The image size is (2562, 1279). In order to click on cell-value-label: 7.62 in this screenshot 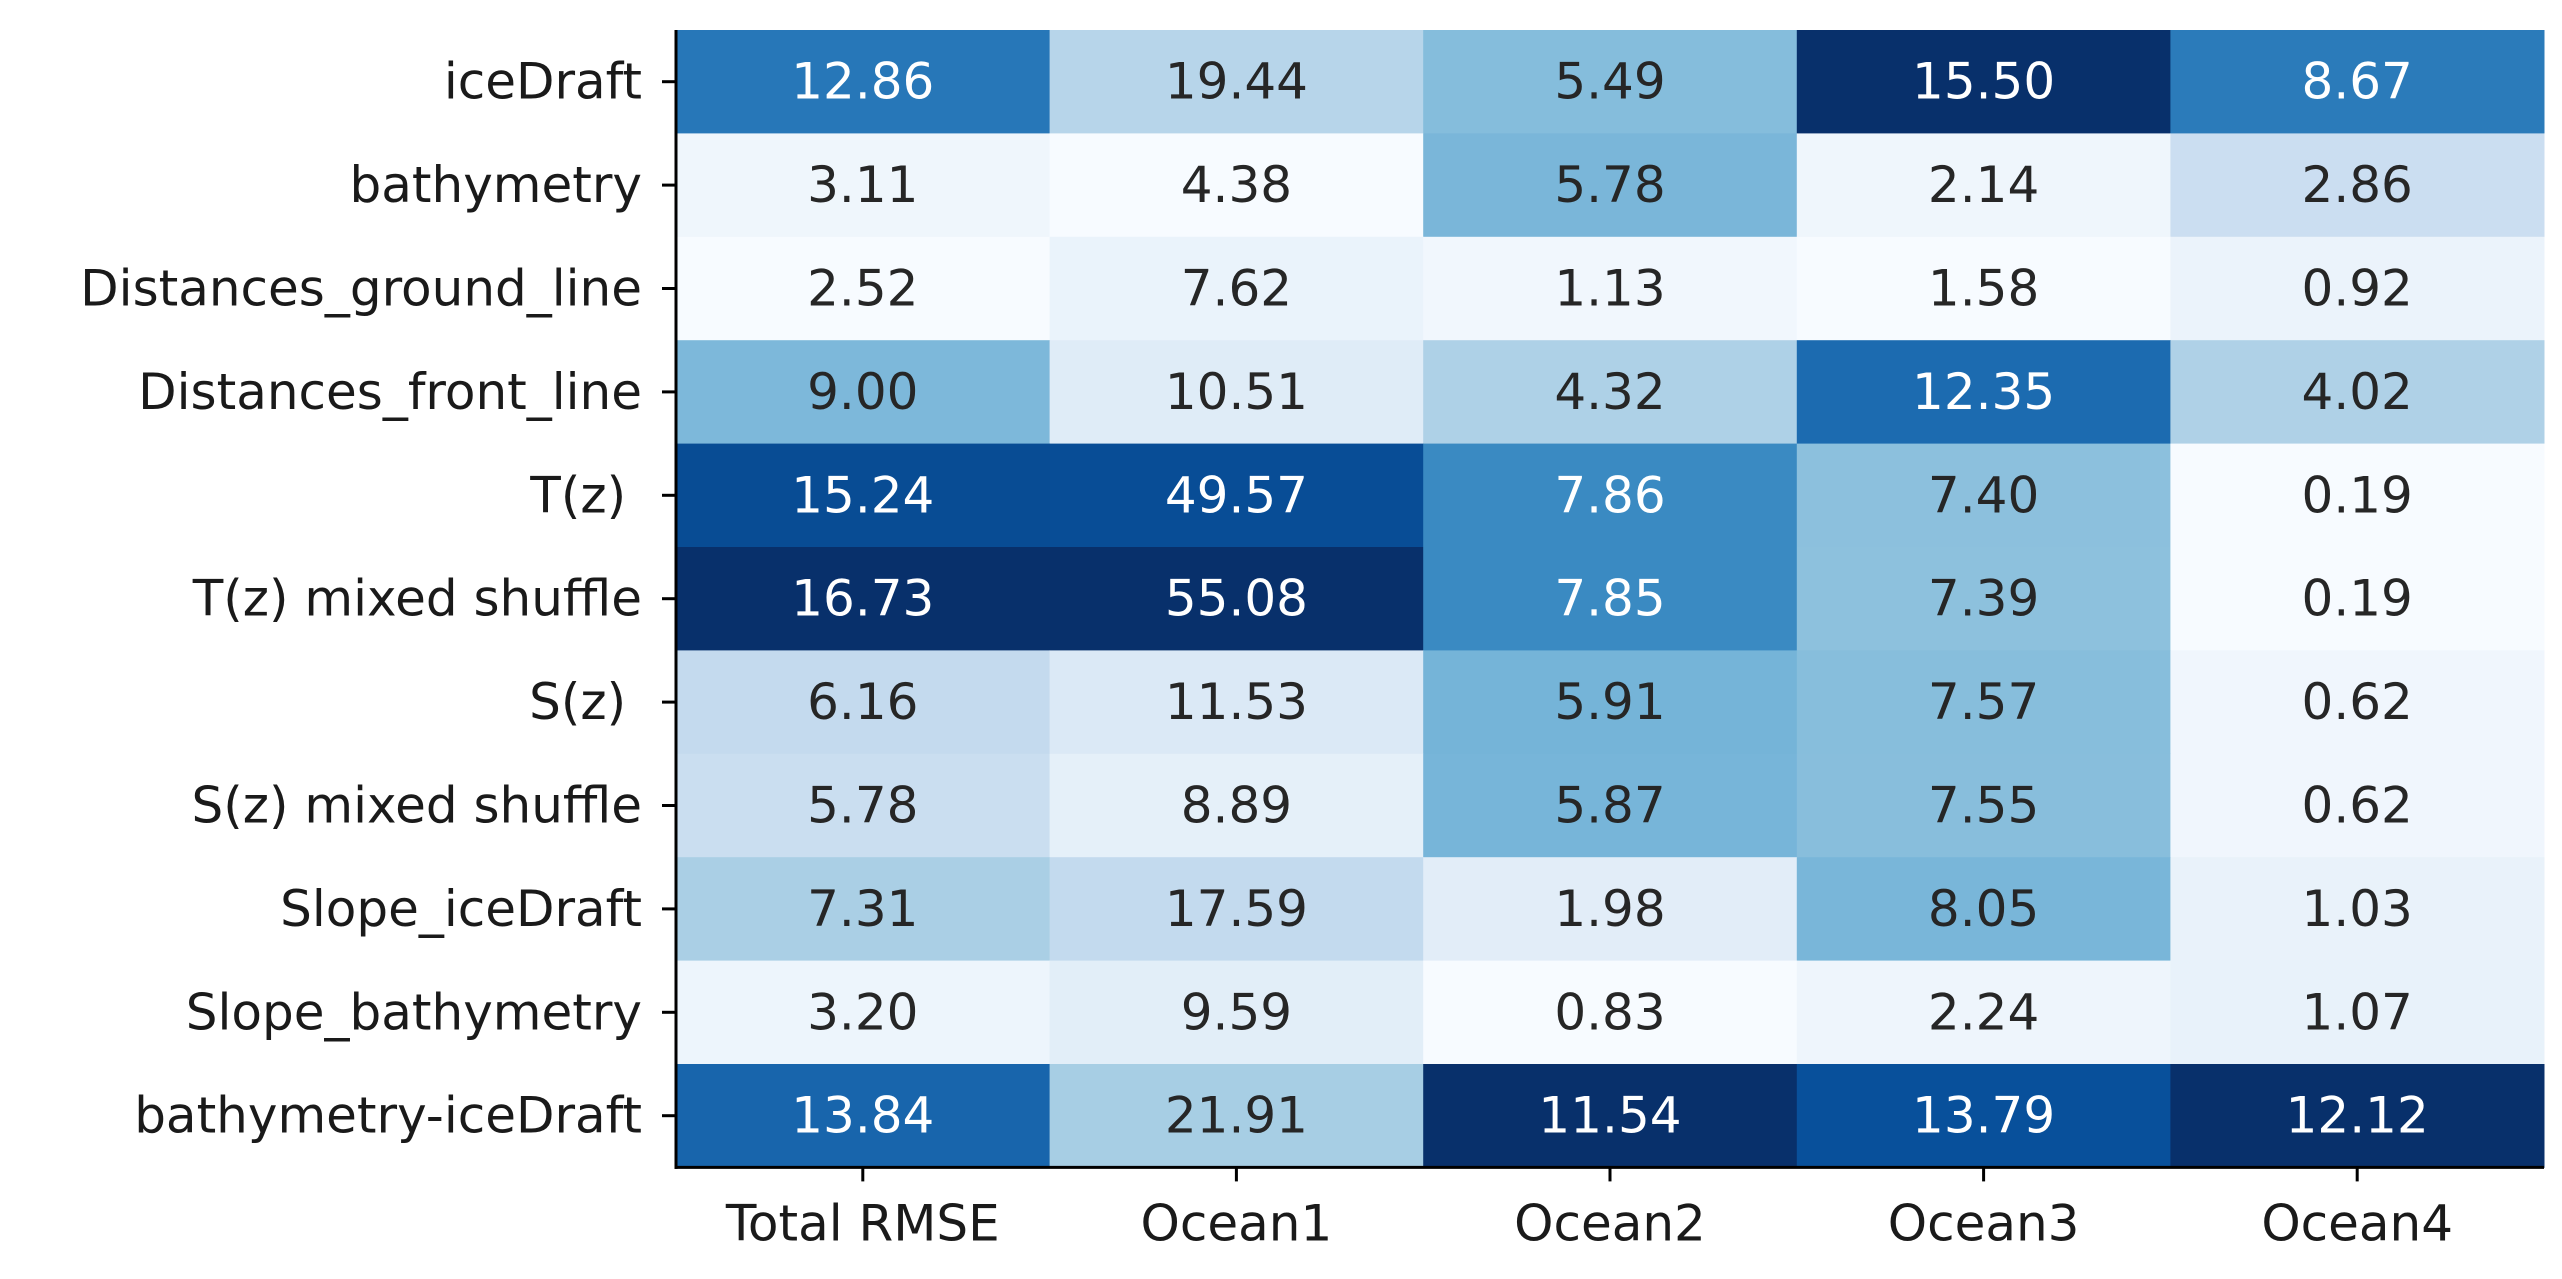, I will do `click(1236, 289)`.